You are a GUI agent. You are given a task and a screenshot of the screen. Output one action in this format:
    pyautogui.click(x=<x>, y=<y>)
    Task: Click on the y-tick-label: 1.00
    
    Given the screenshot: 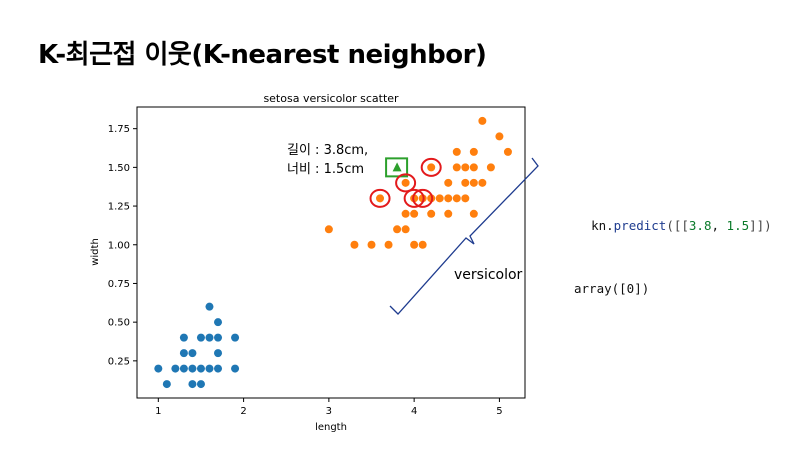 What is the action you would take?
    pyautogui.click(x=119, y=245)
    